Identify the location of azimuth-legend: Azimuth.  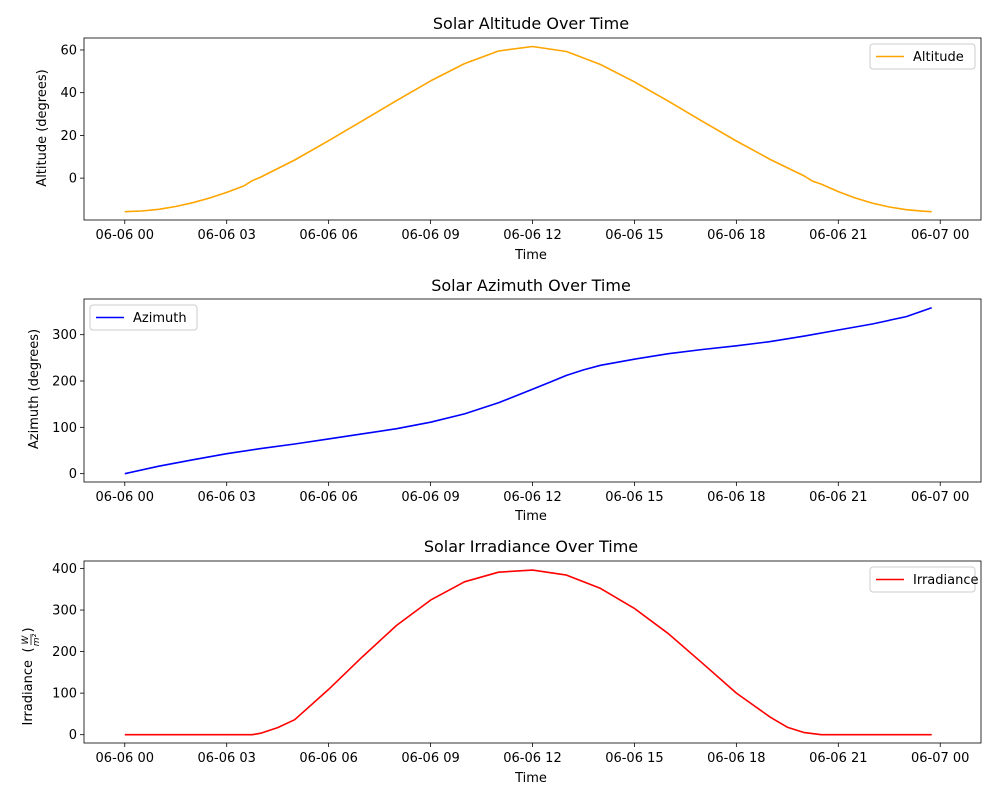
(143, 317).